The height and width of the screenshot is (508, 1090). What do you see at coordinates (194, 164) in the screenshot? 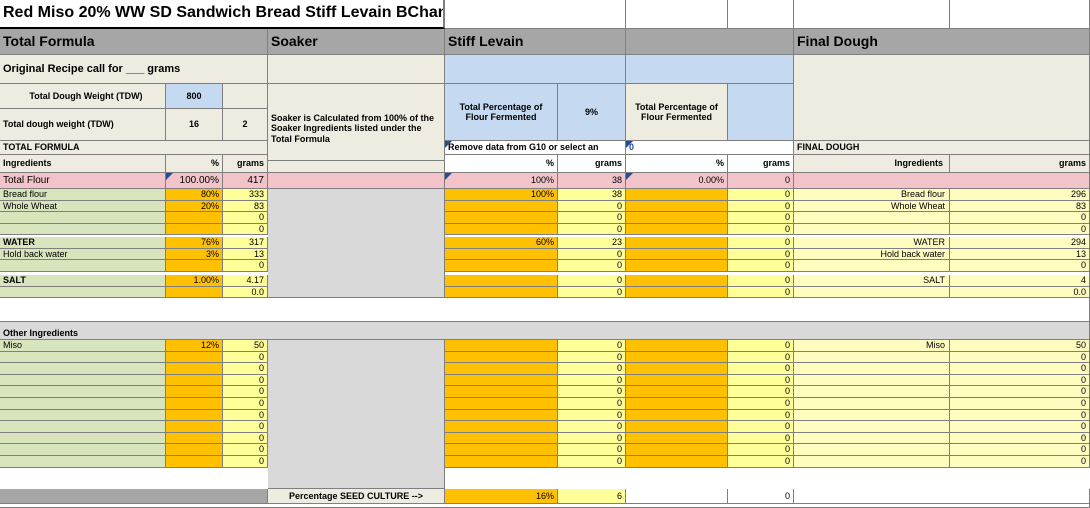
I see `pct-header: %` at bounding box center [194, 164].